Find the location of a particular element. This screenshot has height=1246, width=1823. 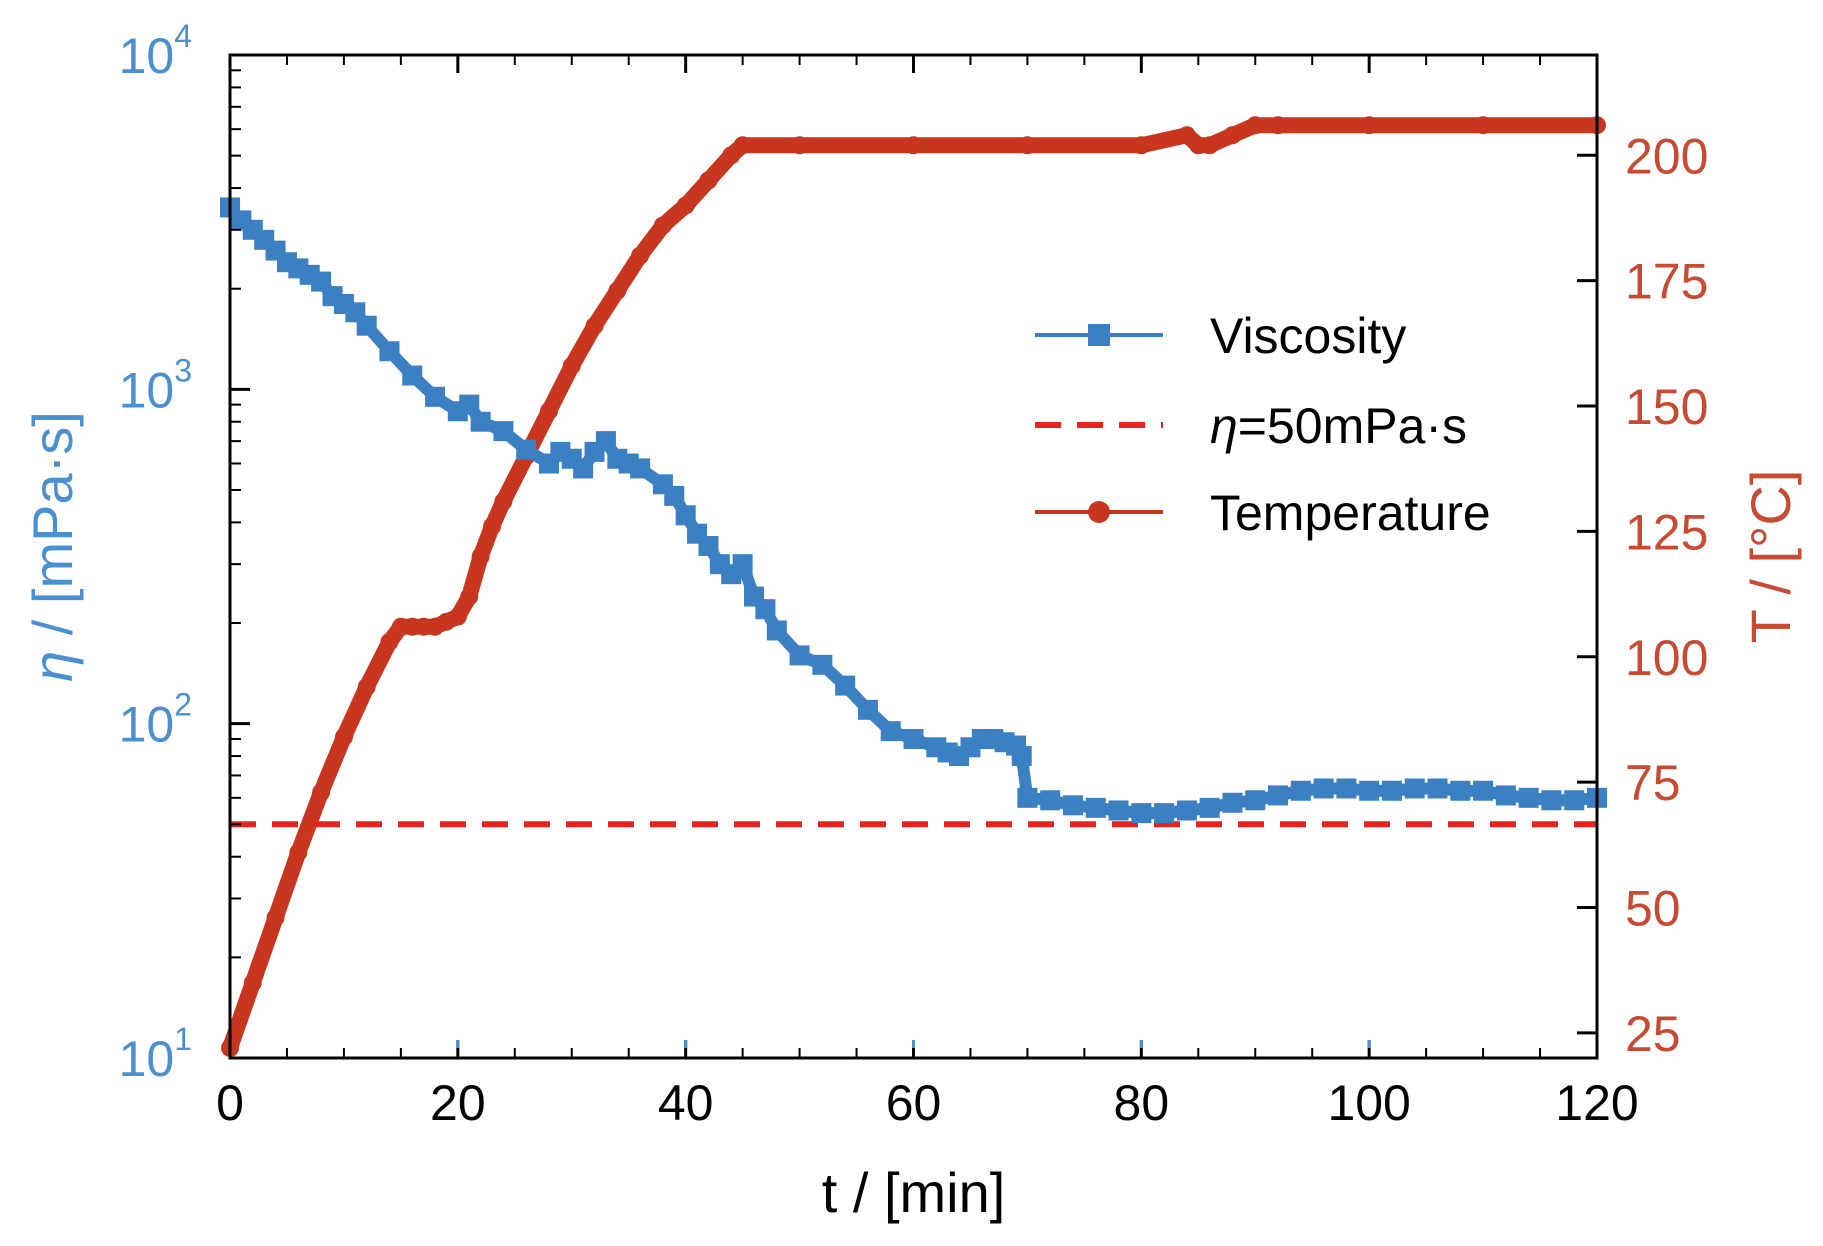

y-right-tick-label: 50 is located at coordinates (1653, 909).